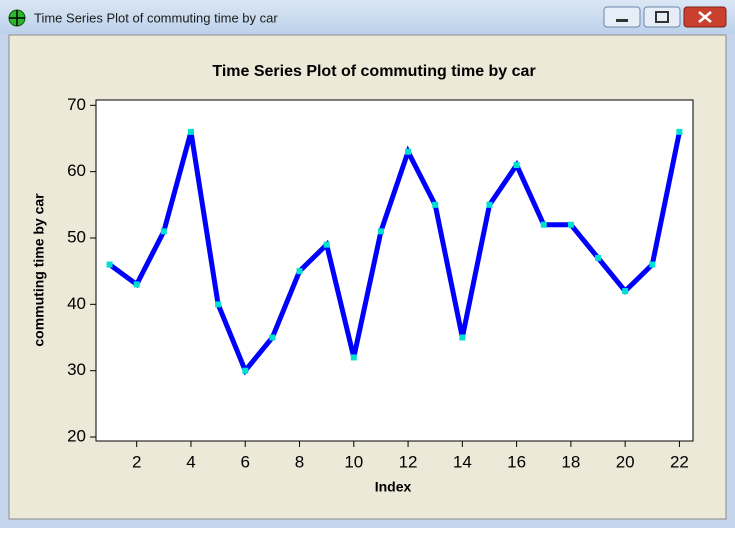 This screenshot has width=735, height=533. I want to click on maximize-icon, so click(662, 17).